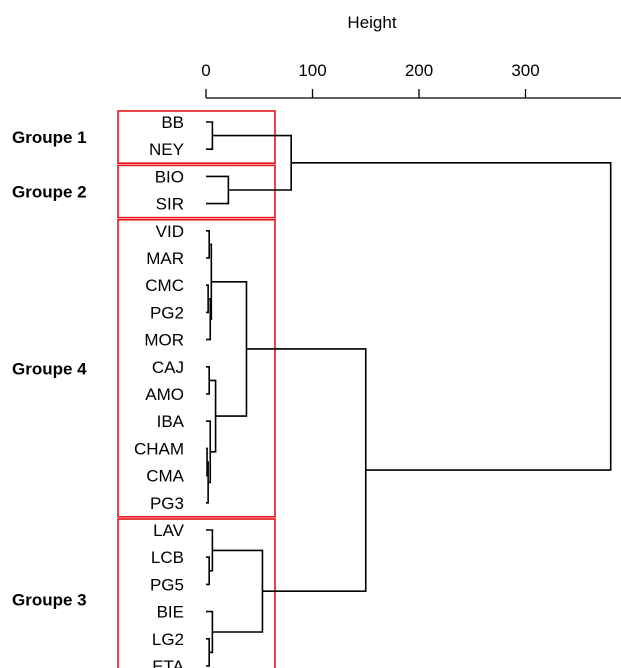 The height and width of the screenshot is (668, 621). I want to click on group-label: Groupe 2, so click(49, 192).